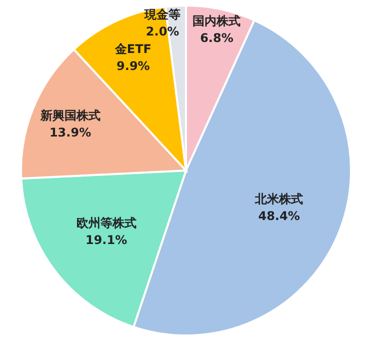 The height and width of the screenshot is (341, 372). Describe the element at coordinates (279, 216) in the screenshot. I see `data-label: 48.4%` at that location.